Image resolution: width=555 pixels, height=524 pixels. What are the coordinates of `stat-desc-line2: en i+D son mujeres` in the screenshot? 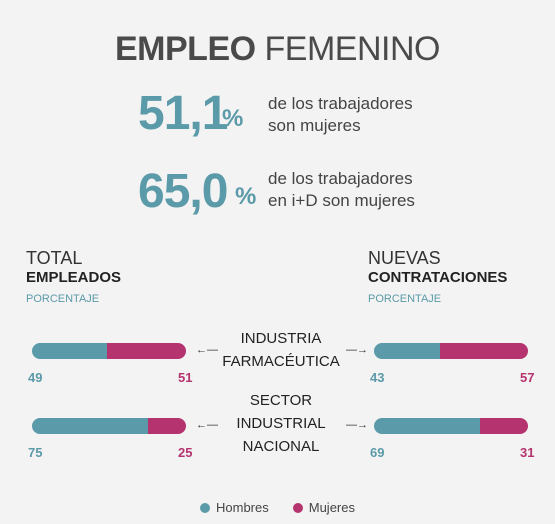 It's located at (341, 200).